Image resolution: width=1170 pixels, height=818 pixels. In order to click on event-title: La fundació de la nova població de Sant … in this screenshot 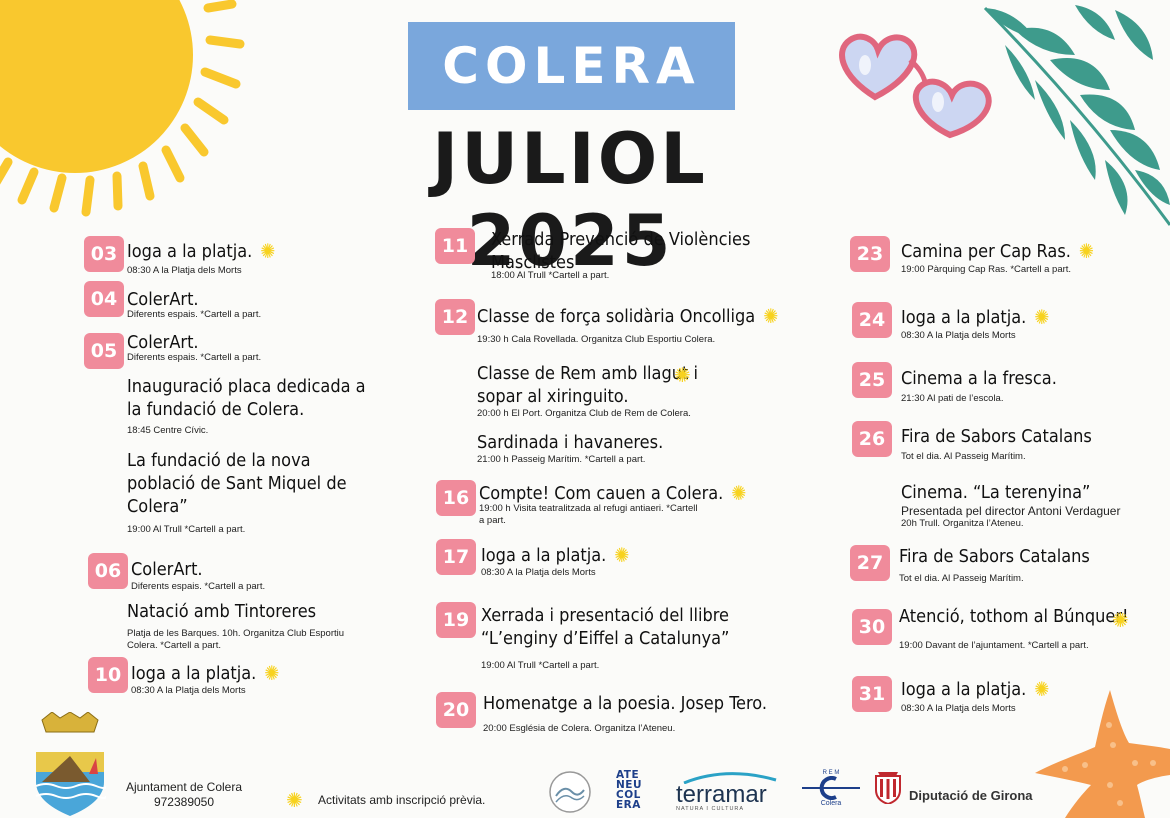, I will do `click(237, 483)`.